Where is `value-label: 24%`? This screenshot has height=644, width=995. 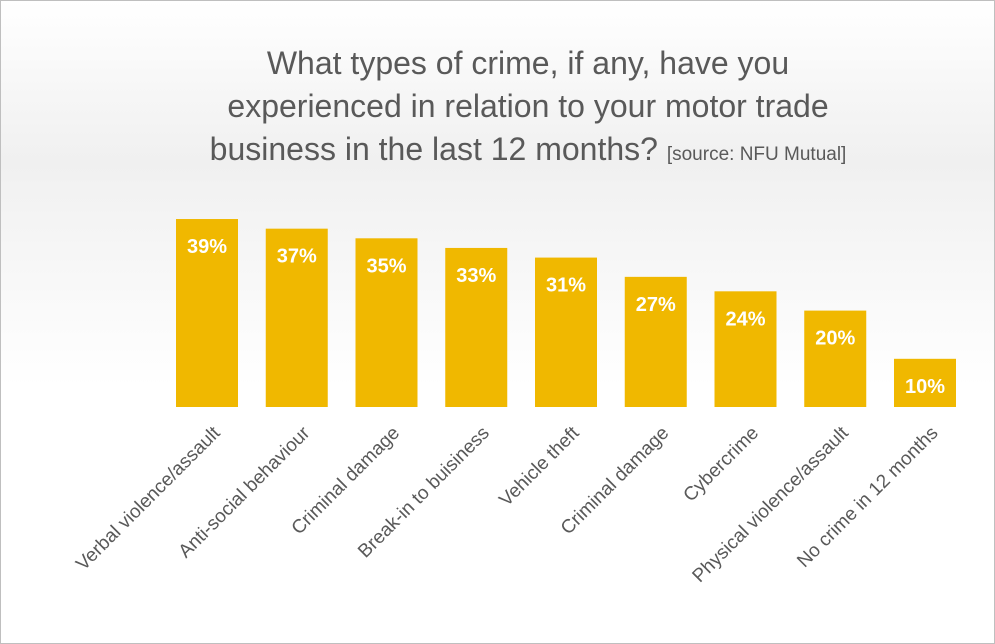 value-label: 24% is located at coordinates (745, 319).